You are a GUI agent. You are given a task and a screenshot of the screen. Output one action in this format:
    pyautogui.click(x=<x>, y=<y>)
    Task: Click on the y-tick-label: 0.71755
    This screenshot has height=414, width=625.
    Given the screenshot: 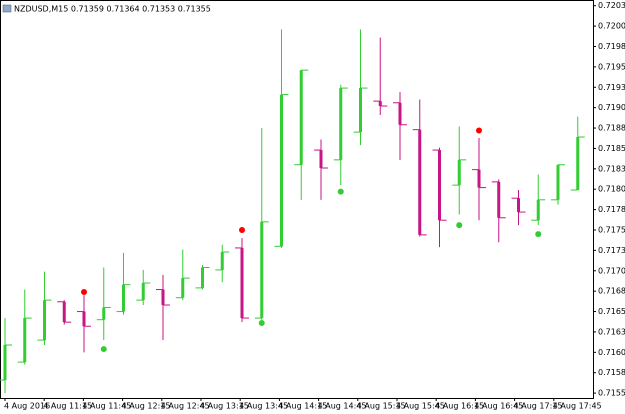 What is the action you would take?
    pyautogui.click(x=611, y=229)
    